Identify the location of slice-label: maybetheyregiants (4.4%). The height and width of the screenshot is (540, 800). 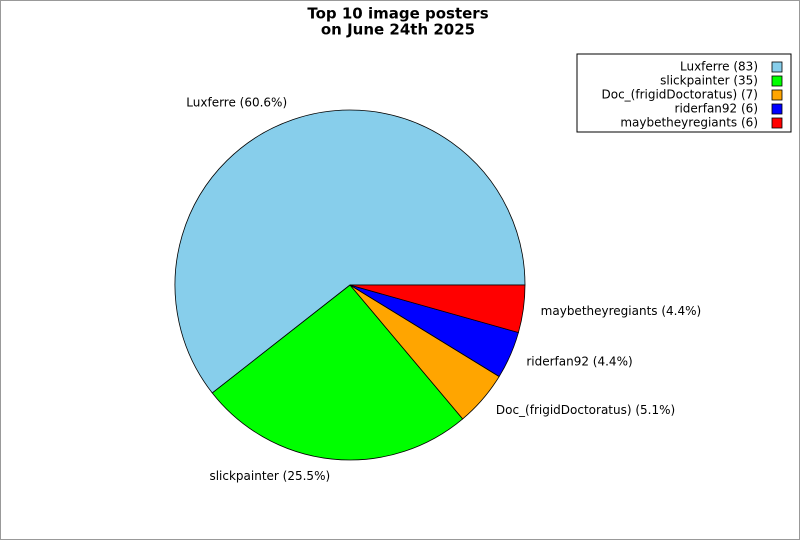
(621, 311).